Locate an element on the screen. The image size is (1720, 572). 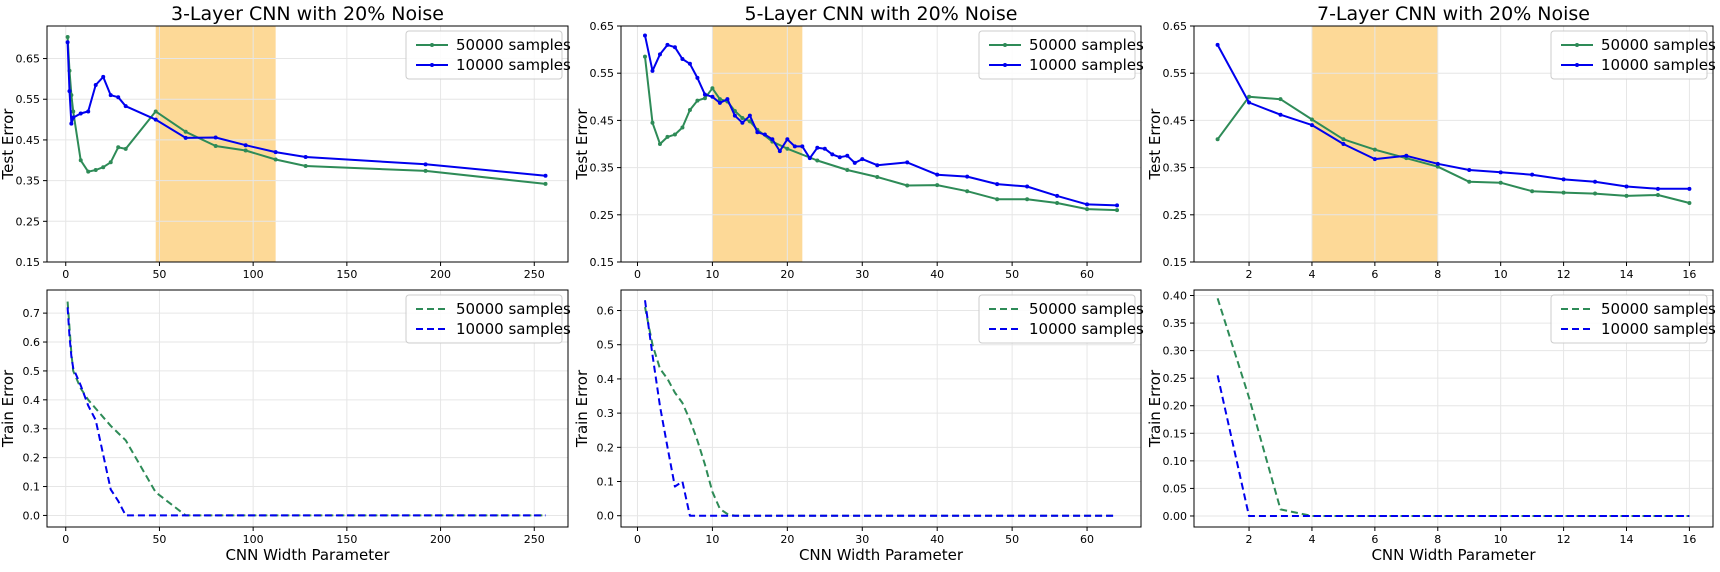
panel-3-legend is located at coordinates (1629, 55).